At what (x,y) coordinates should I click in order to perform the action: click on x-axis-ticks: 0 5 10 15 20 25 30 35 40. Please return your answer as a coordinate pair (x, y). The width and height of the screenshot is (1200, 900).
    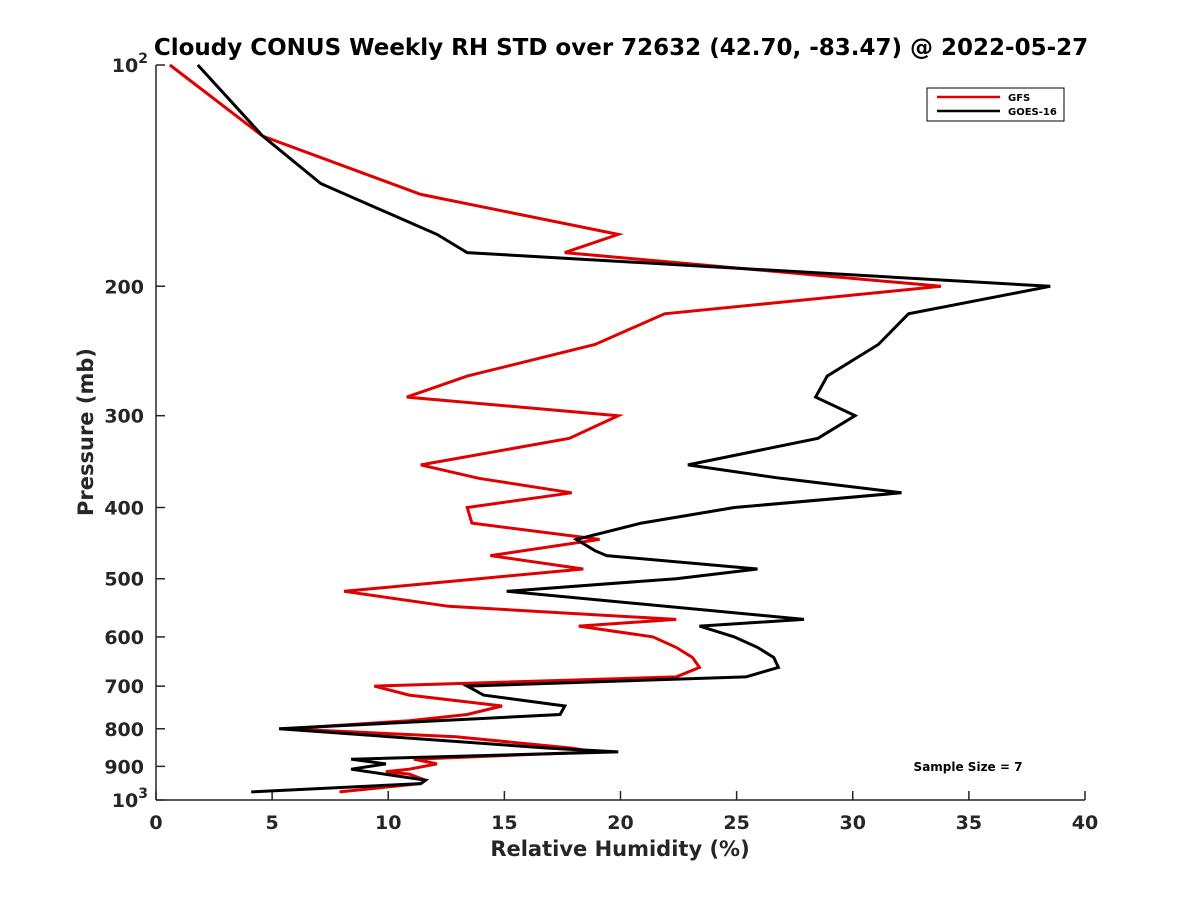
    Looking at the image, I should click on (623, 812).